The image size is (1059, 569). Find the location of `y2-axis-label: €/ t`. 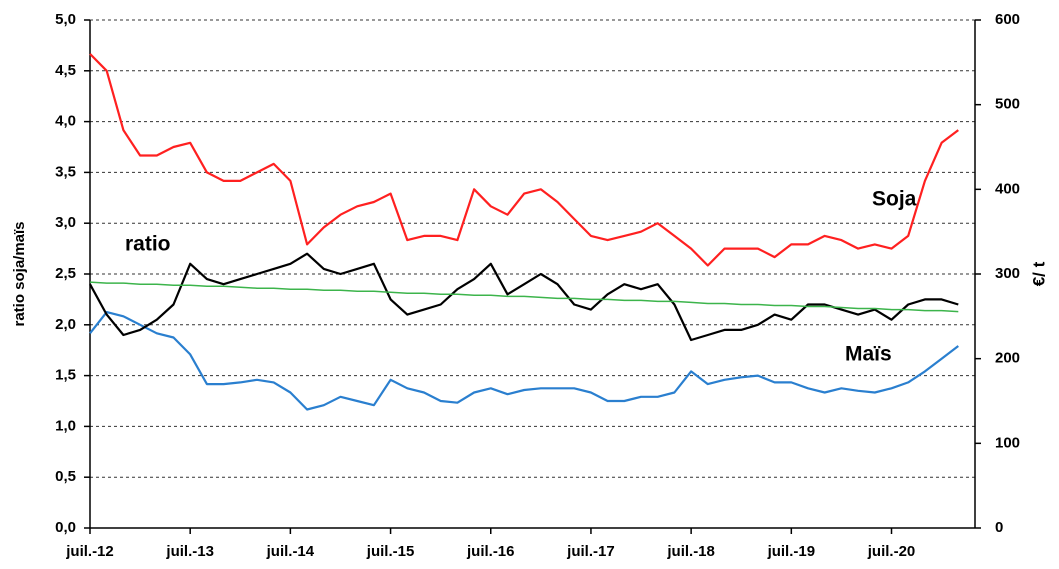

y2-axis-label: €/ t is located at coordinates (1038, 273).